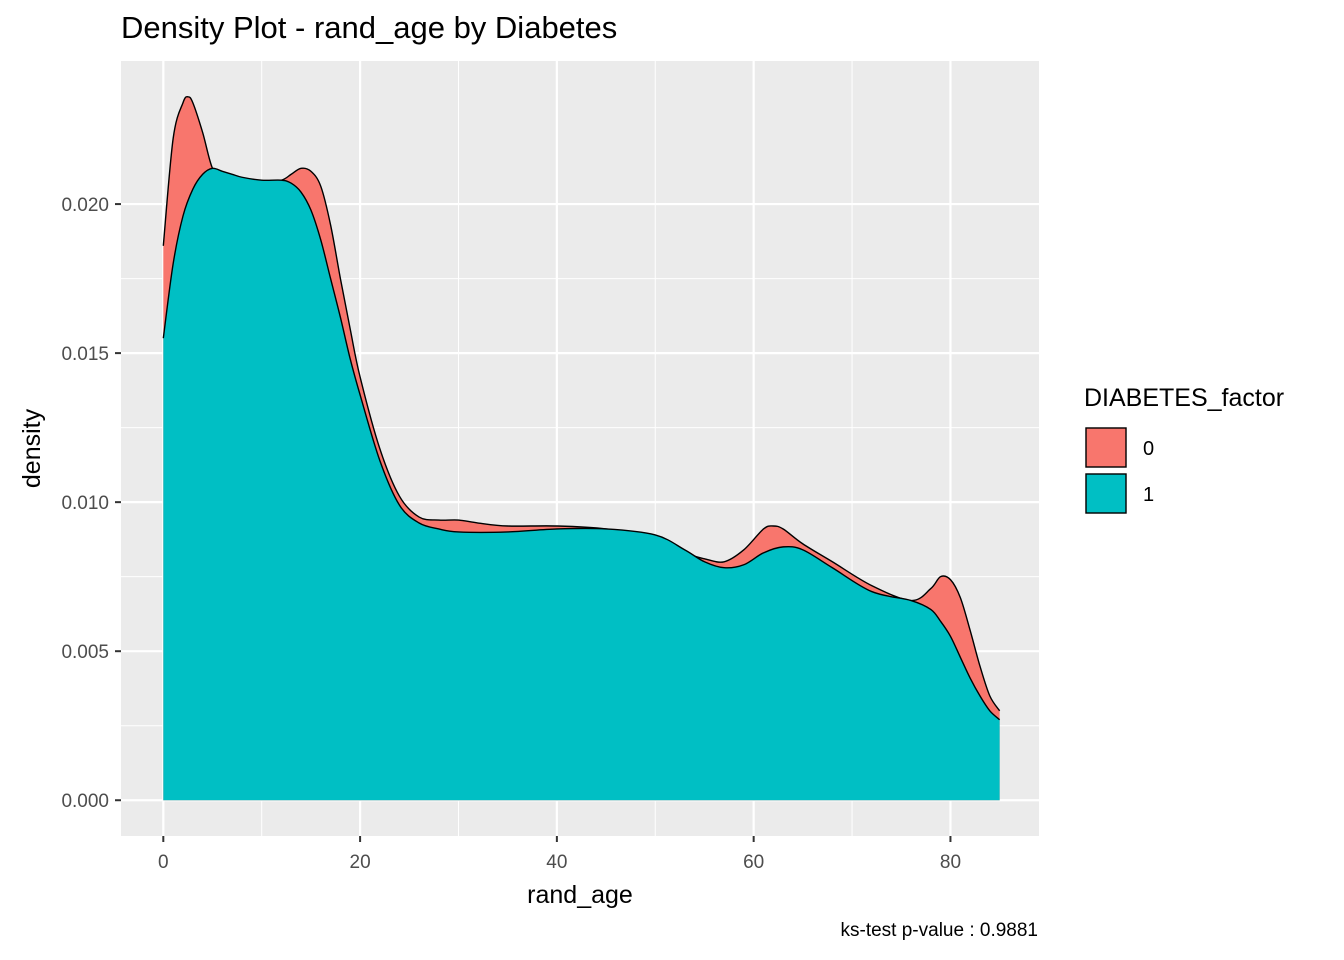 This screenshot has height=960, width=1344. Describe the element at coordinates (32, 448) in the screenshot. I see `y-axis-title: density` at that location.